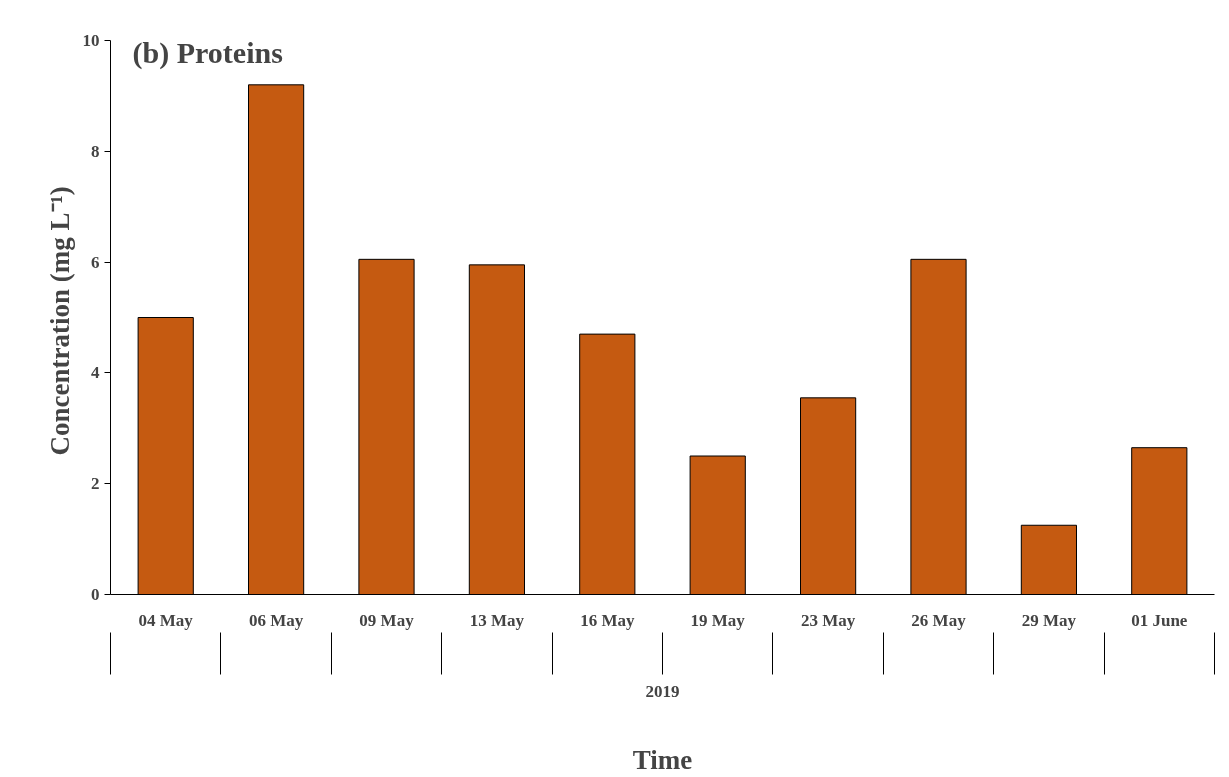  What do you see at coordinates (95, 484) in the screenshot?
I see `y-tick-label: 2` at bounding box center [95, 484].